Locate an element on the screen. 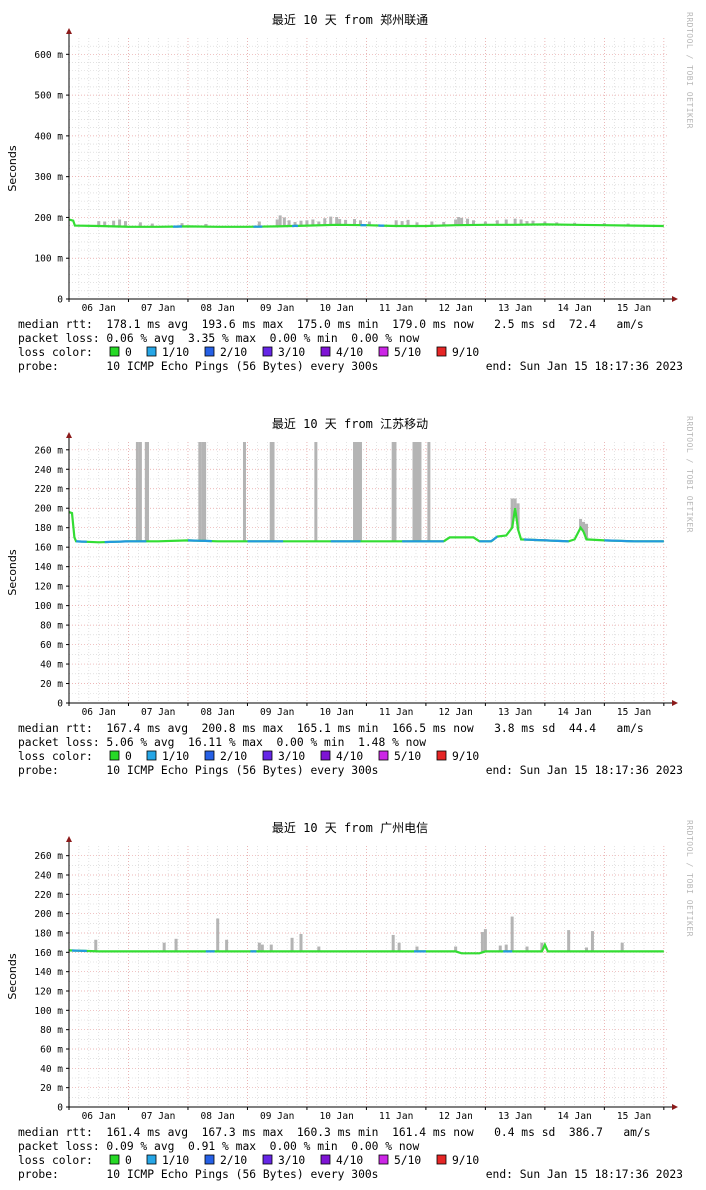 The width and height of the screenshot is (706, 1190). x-tick-label: 12 Jan is located at coordinates (455, 712).